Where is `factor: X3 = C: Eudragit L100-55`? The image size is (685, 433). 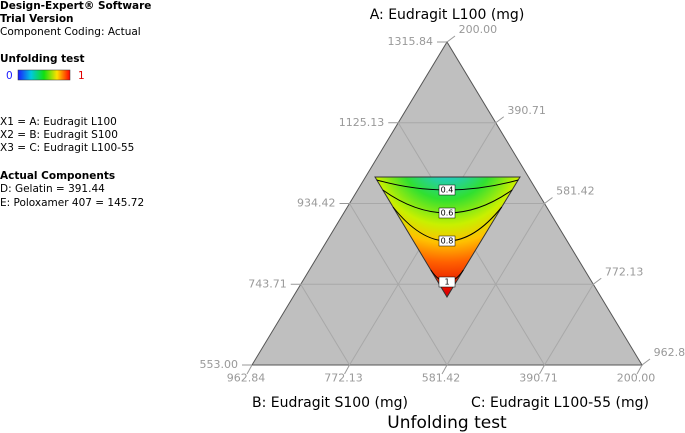
factor: X3 = C: Eudragit L100-55 is located at coordinates (67, 148).